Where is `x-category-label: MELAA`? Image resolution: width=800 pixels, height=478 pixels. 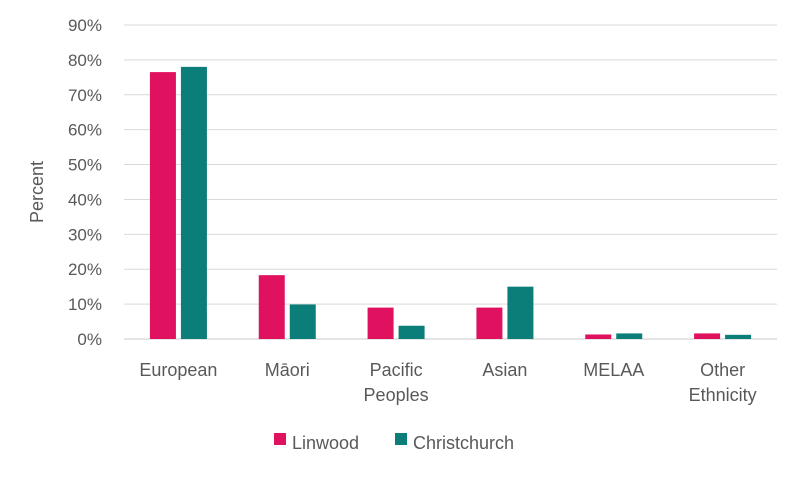 x-category-label: MELAA is located at coordinates (613, 370).